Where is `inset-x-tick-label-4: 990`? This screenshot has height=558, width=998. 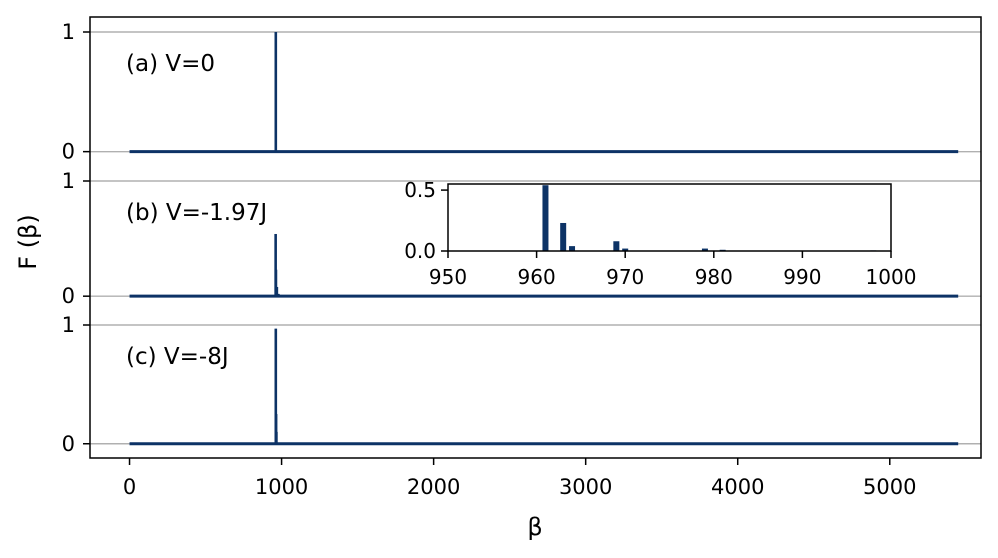 inset-x-tick-label-4: 990 is located at coordinates (802, 277).